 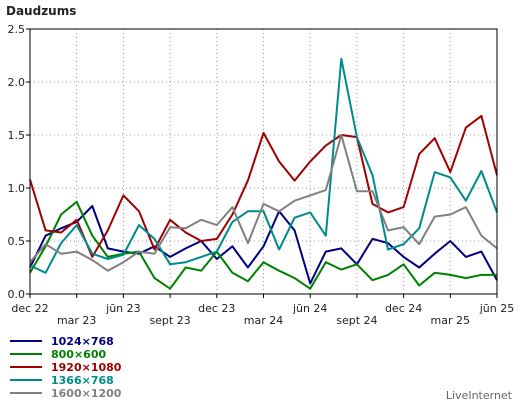 What do you see at coordinates (78, 354) in the screenshot?
I see `legend-label: 800×600` at bounding box center [78, 354].